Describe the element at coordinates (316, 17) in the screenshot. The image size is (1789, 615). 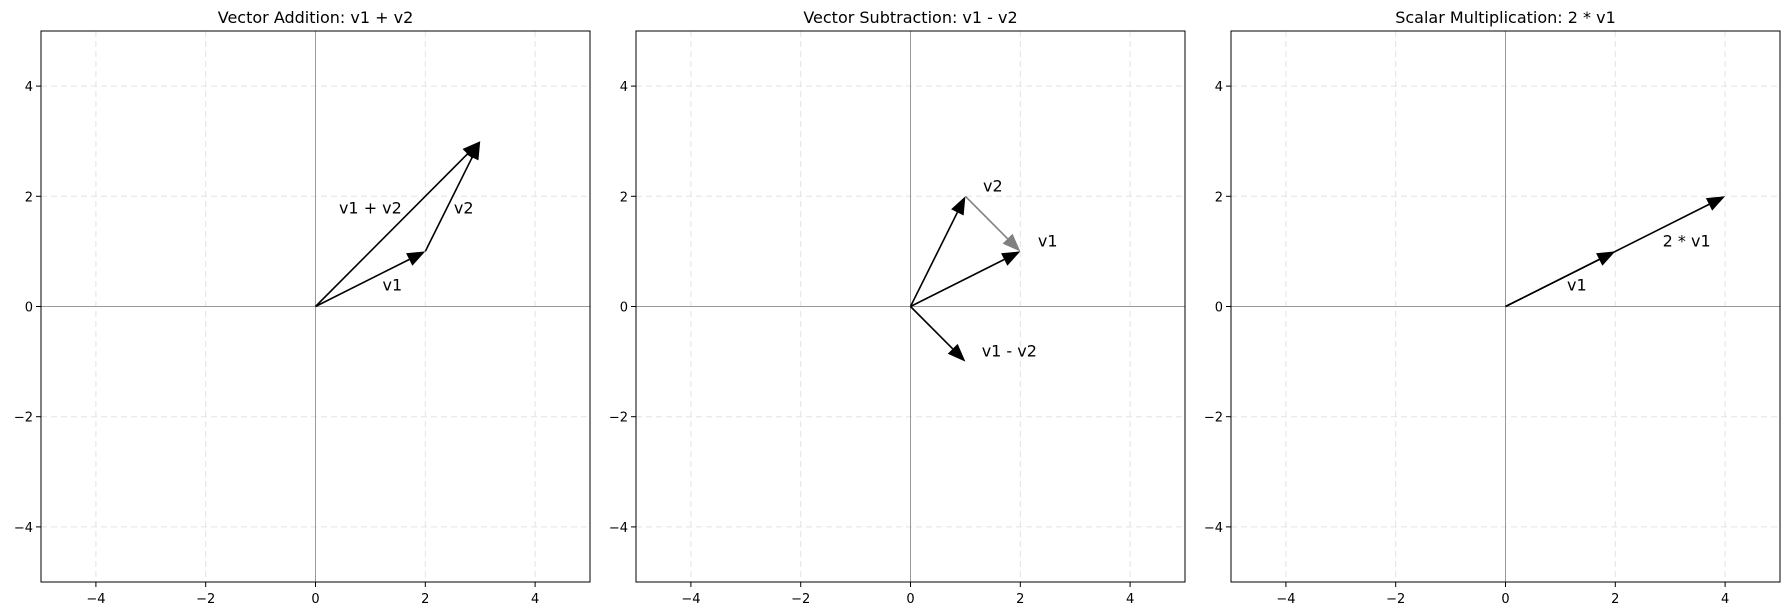
I see `chart-title: Vector Addition: v1 + v2` at that location.